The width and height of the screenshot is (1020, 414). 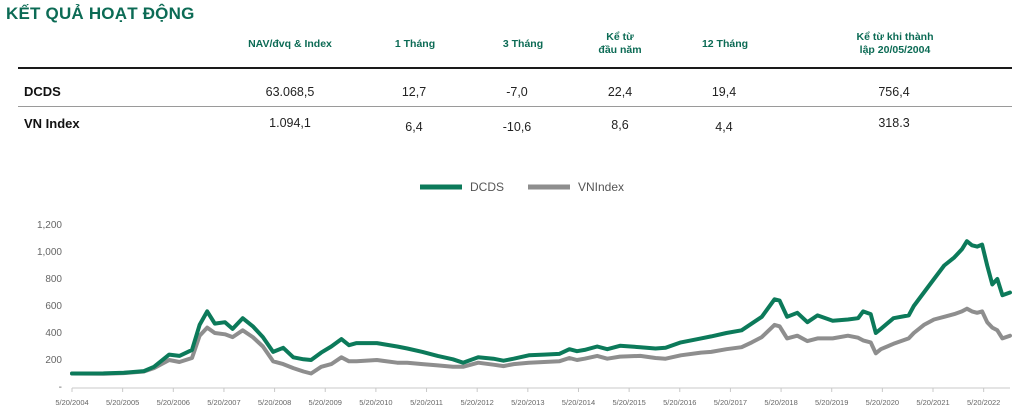 What do you see at coordinates (515, 106) in the screenshot?
I see `table-row-divider` at bounding box center [515, 106].